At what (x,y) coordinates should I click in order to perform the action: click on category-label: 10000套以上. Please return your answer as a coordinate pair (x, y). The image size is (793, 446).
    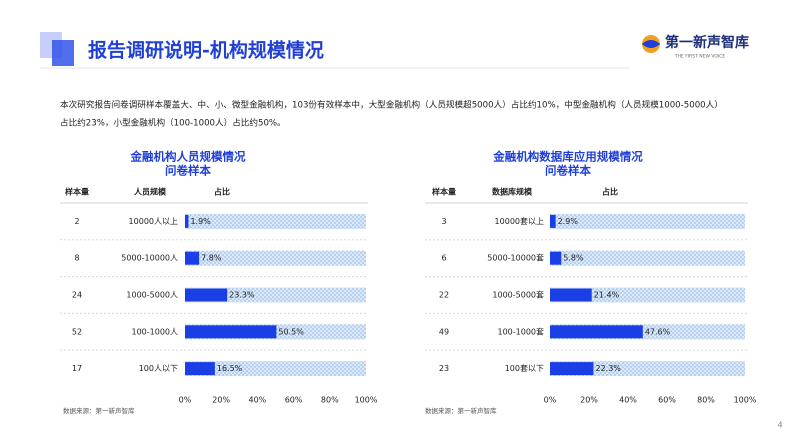
    Looking at the image, I should click on (519, 221).